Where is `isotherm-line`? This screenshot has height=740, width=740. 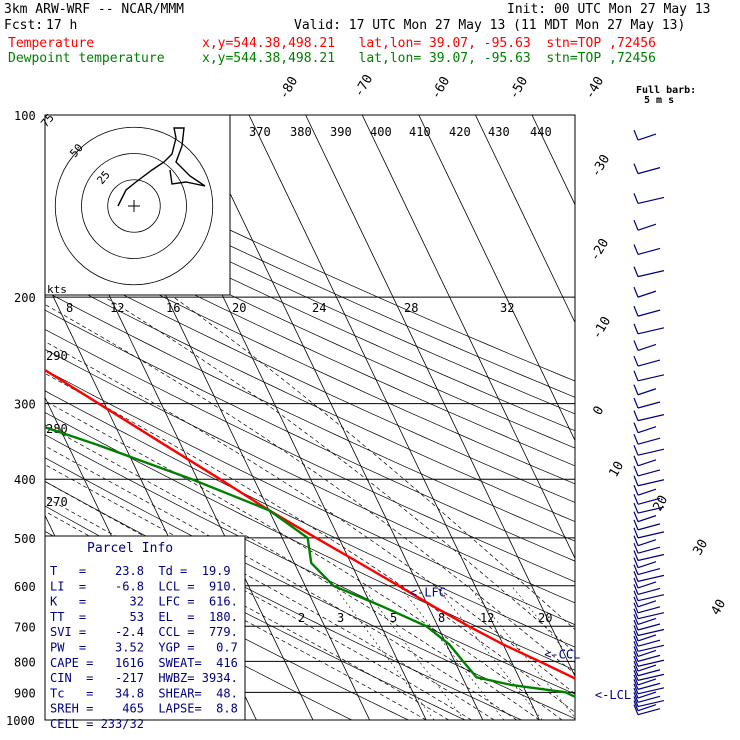 isotherm-line is located at coordinates (496, 278).